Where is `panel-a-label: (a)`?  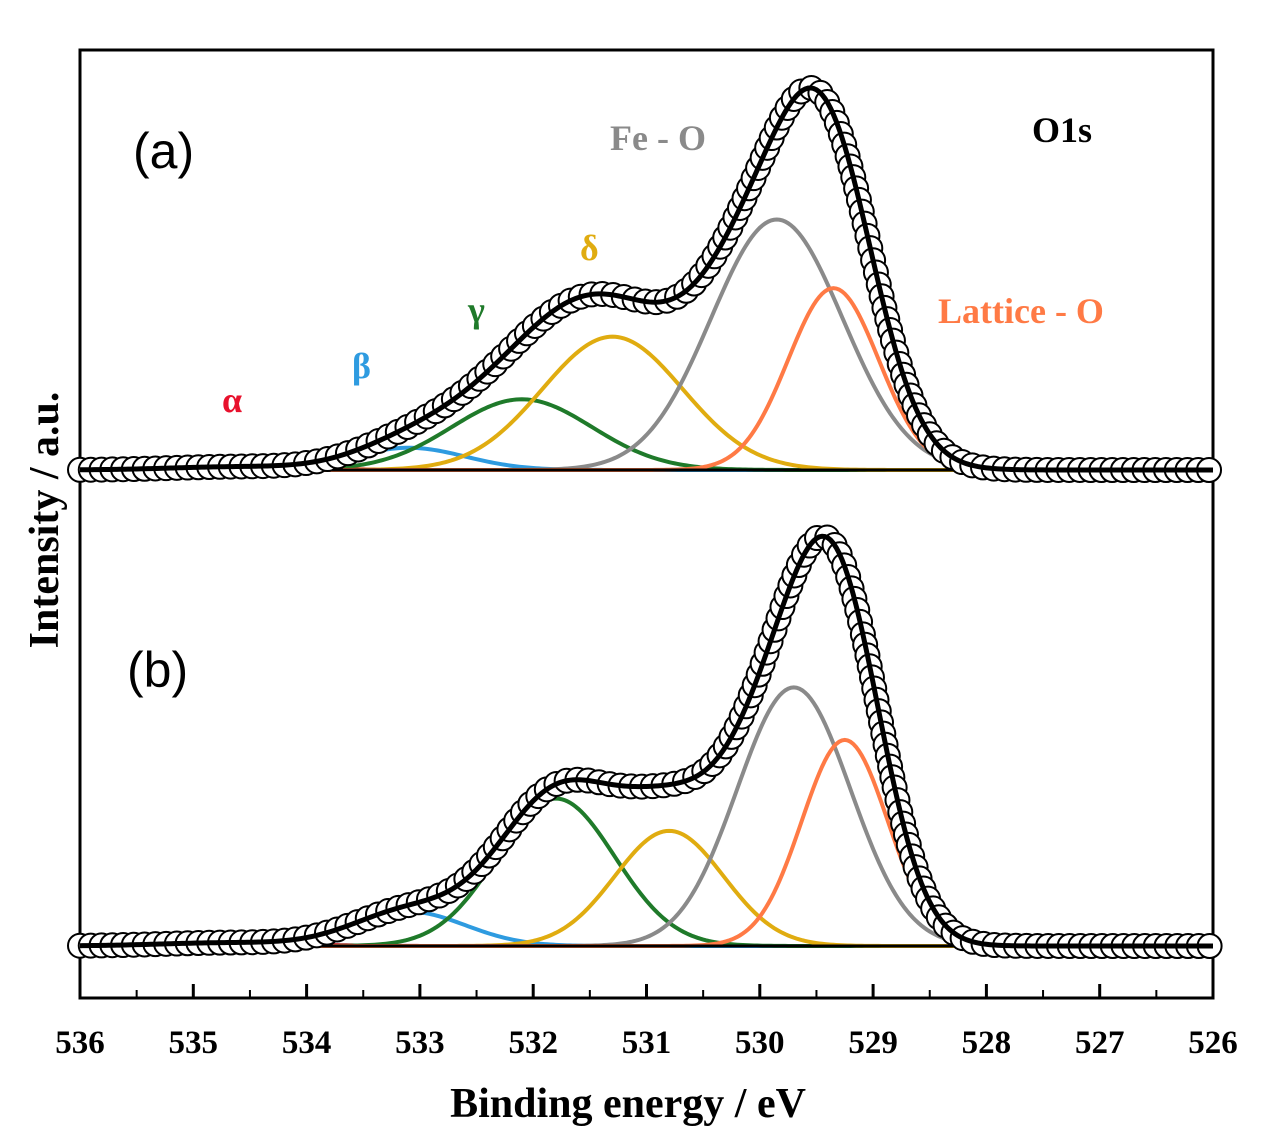
panel-a-label: (a) is located at coordinates (163, 151).